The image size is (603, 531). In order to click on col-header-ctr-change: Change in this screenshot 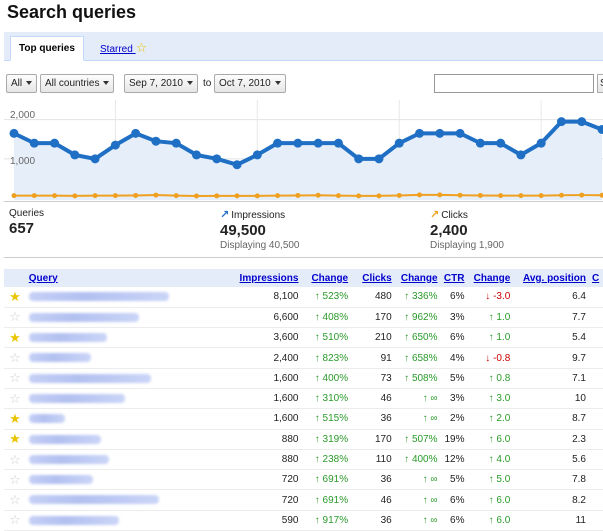, I will do `click(490, 278)`.